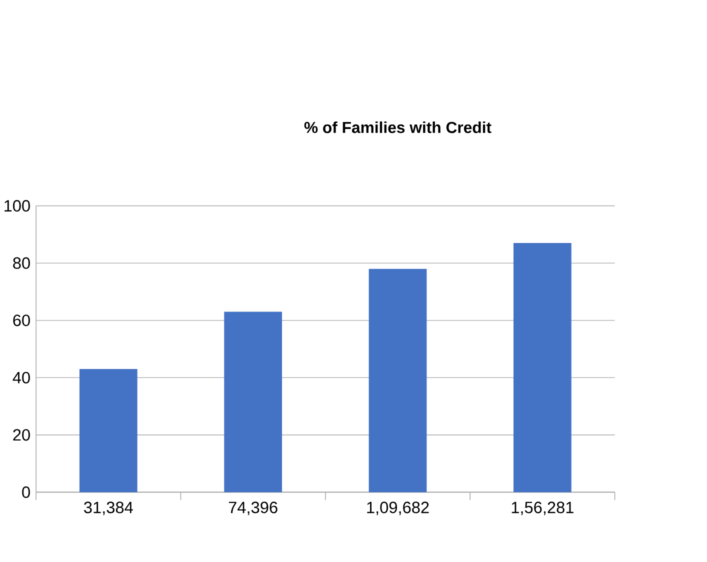  What do you see at coordinates (26, 492) in the screenshot?
I see `y-tick-label: 0` at bounding box center [26, 492].